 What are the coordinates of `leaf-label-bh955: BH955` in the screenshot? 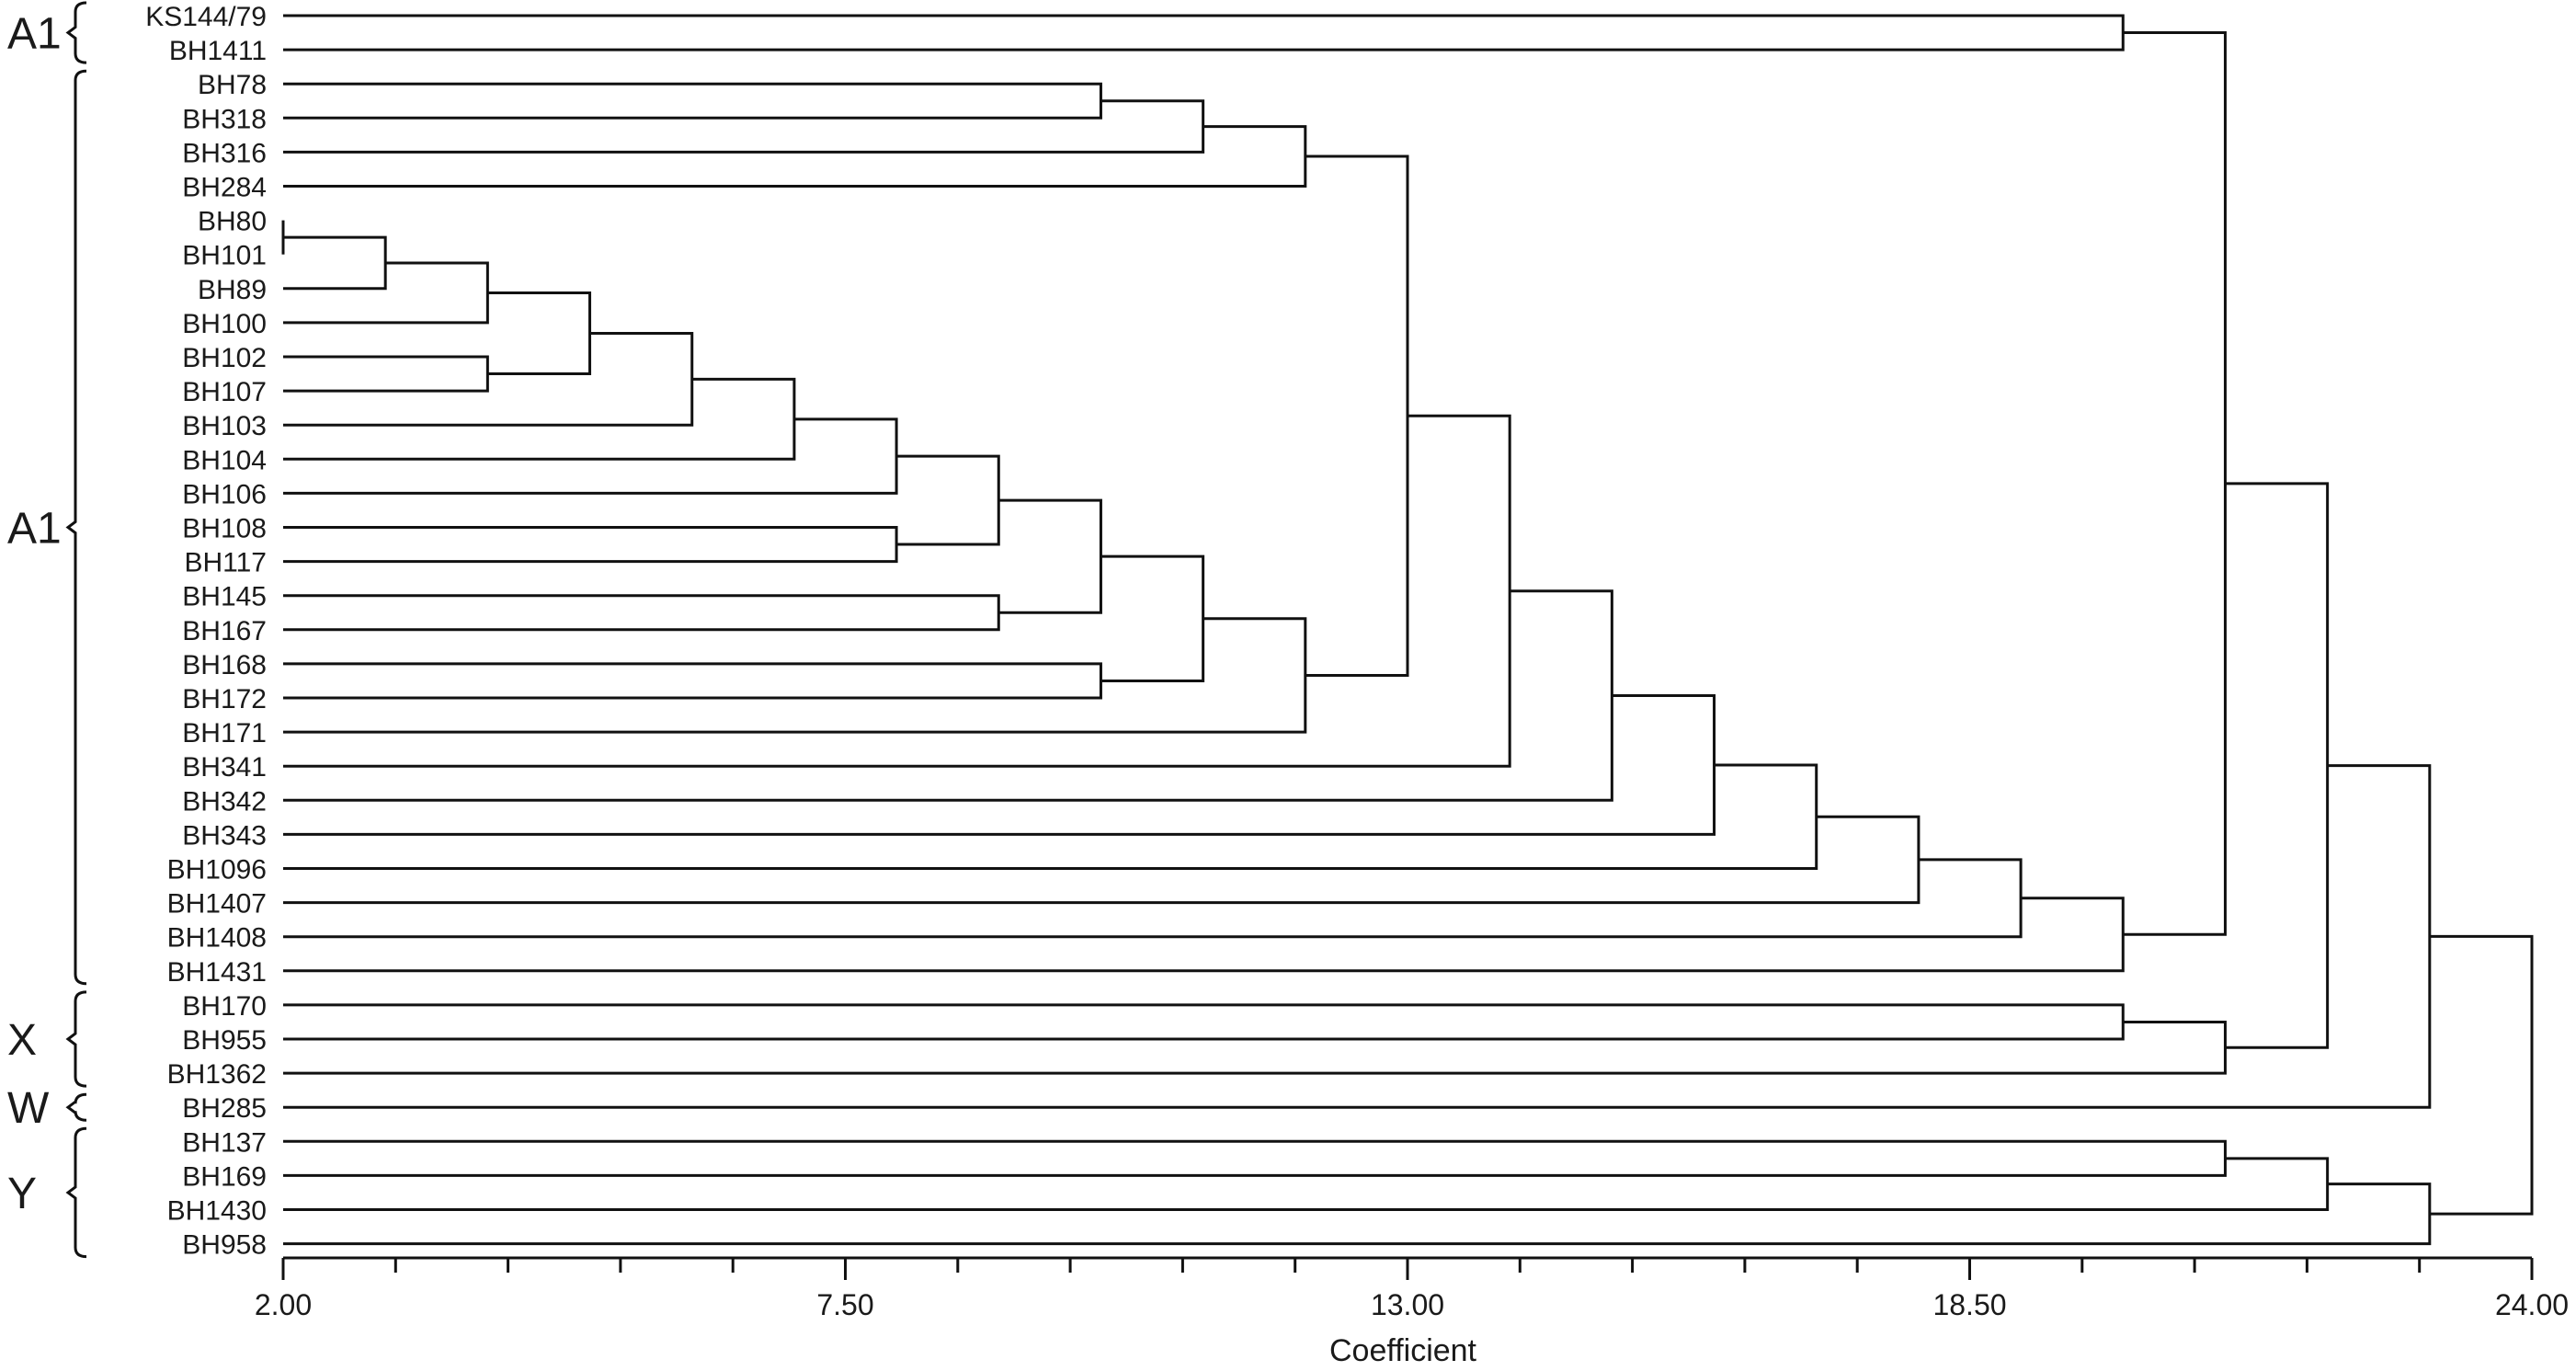 It's located at (224, 1040).